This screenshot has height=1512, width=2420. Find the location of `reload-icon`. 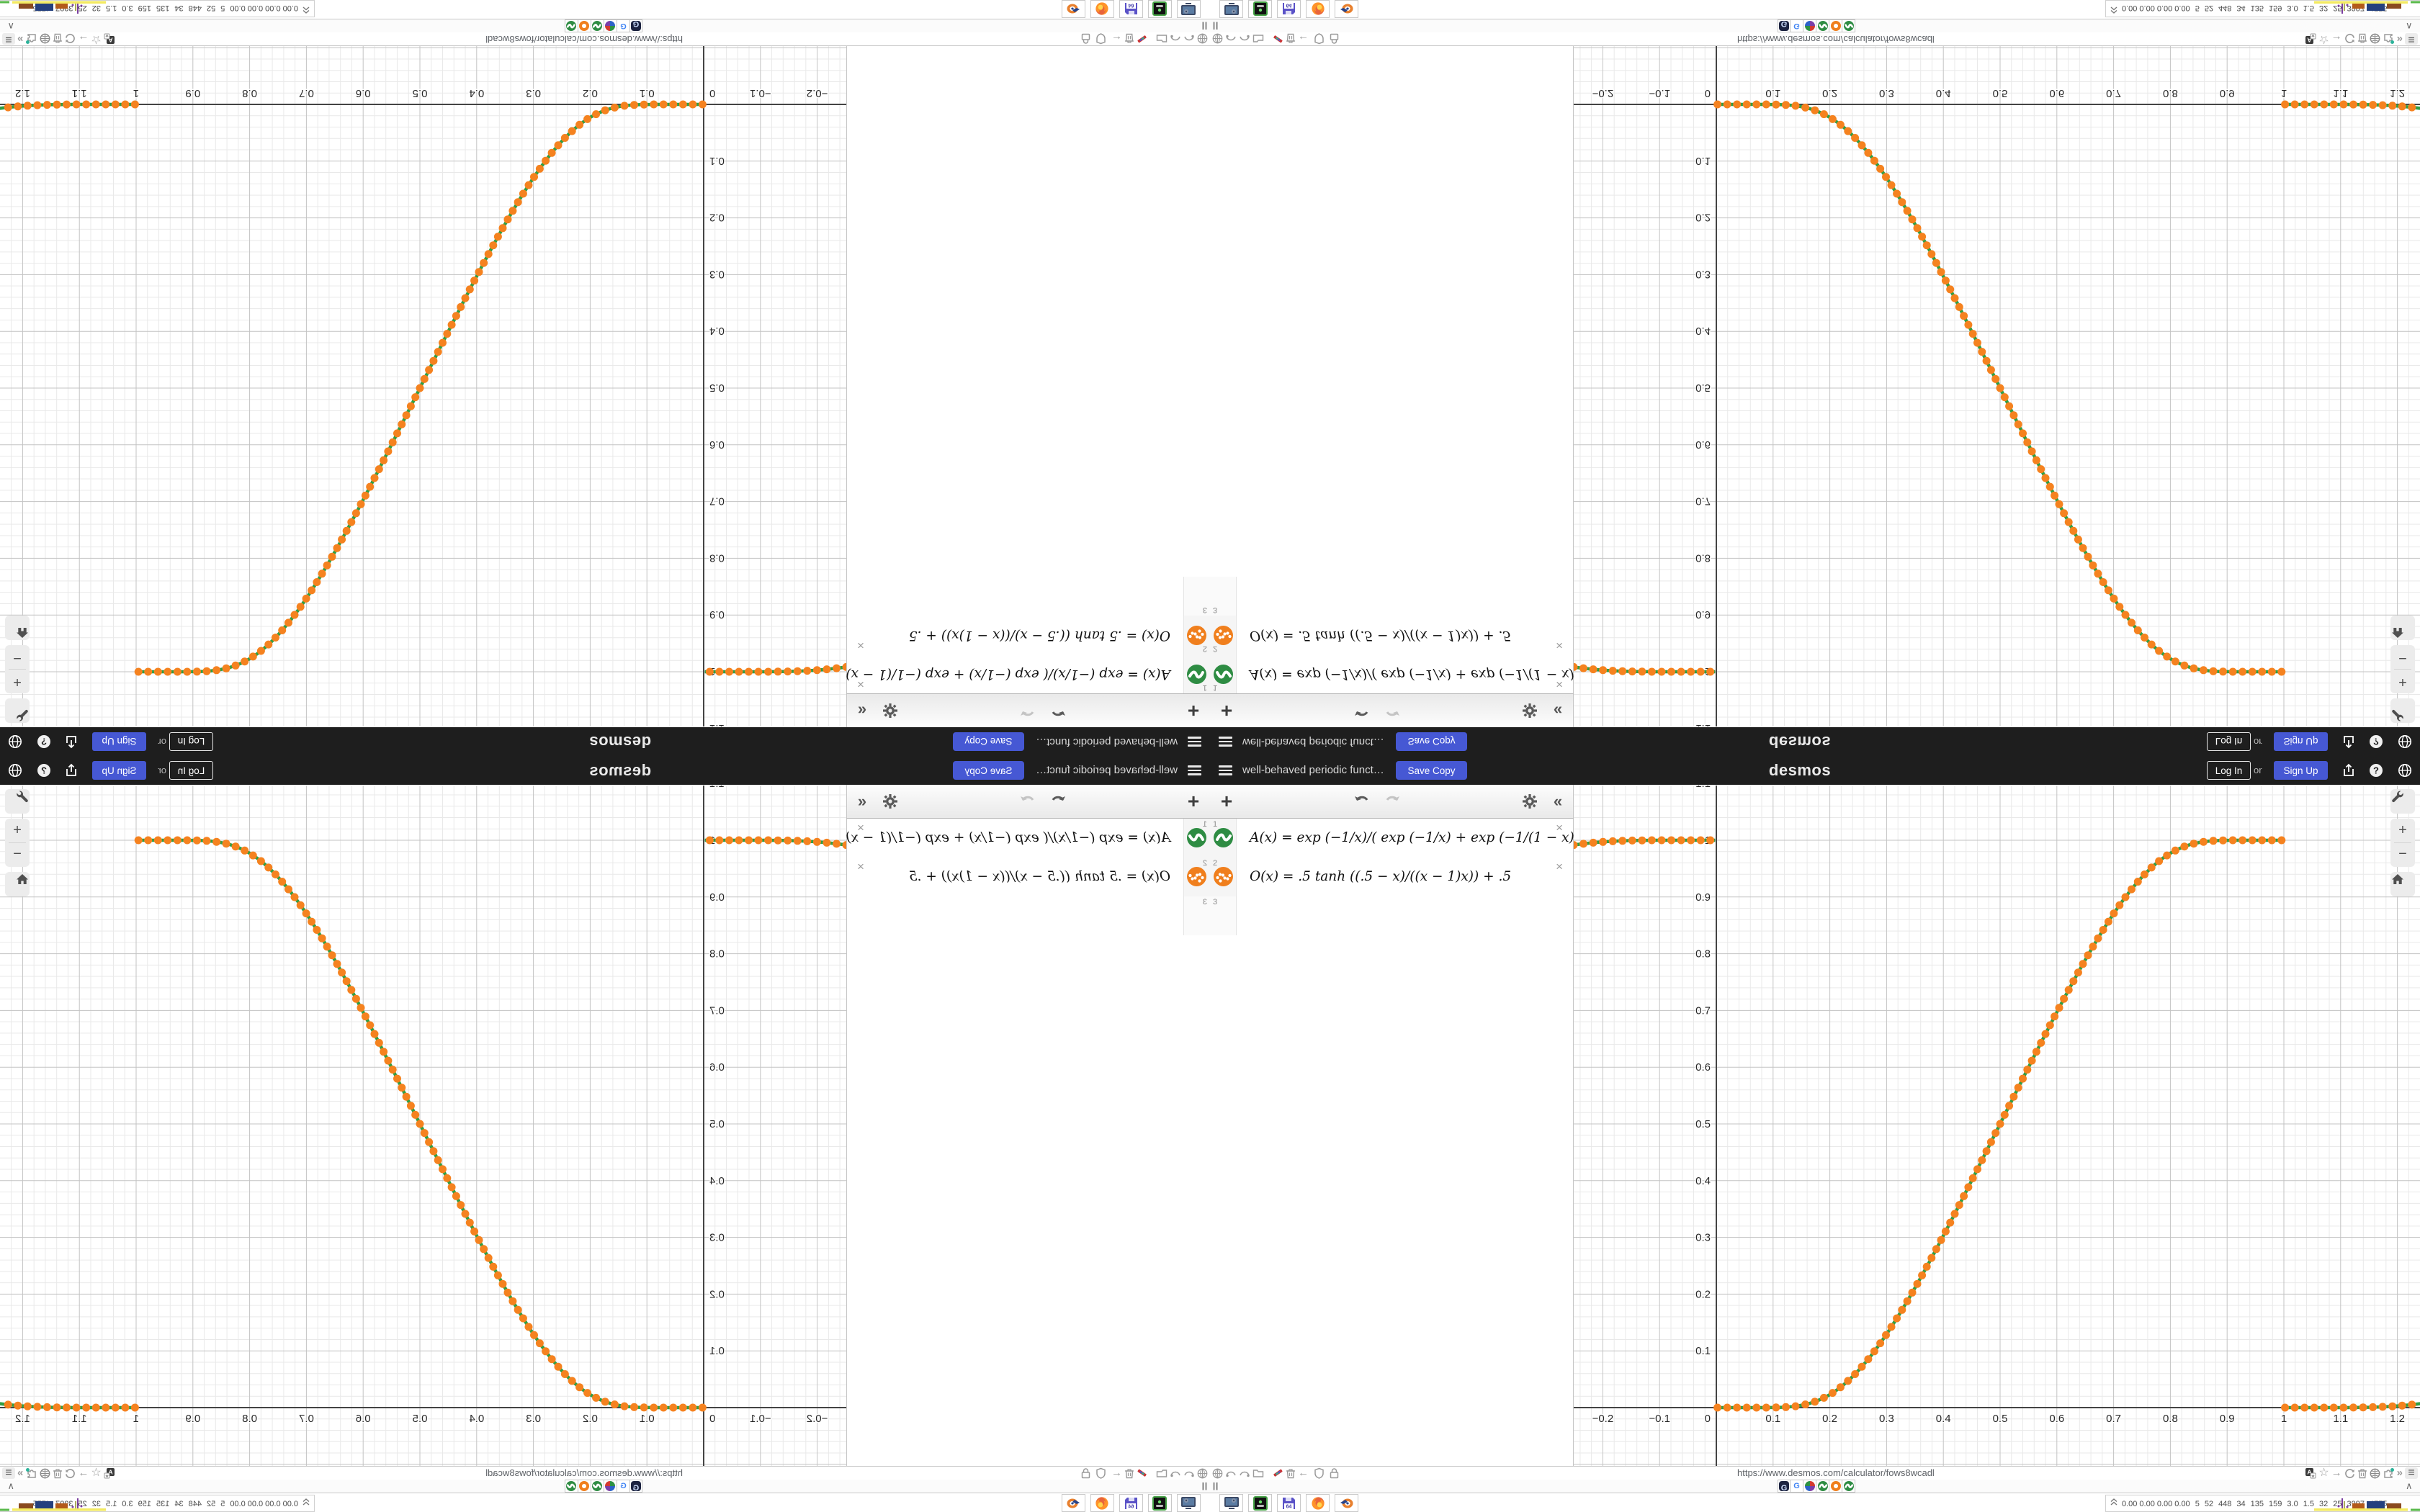

reload-icon is located at coordinates (70, 39).